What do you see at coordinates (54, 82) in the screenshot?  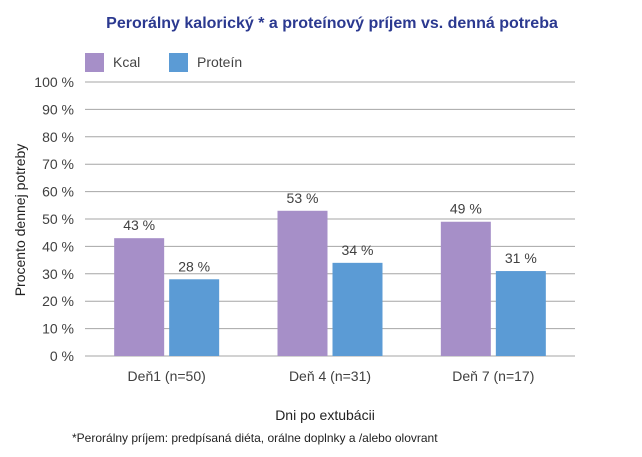 I see `y-tick-label: 100 %` at bounding box center [54, 82].